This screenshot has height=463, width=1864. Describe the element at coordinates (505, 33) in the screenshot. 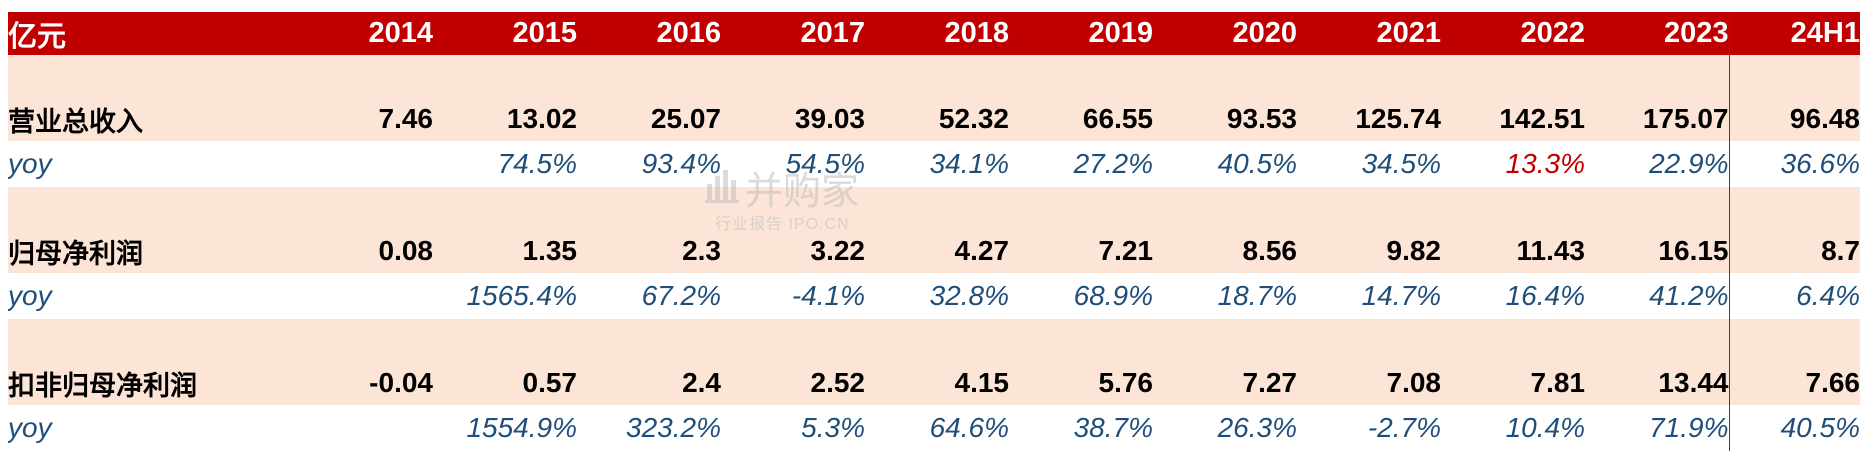

I see `year-header: 2015` at that location.